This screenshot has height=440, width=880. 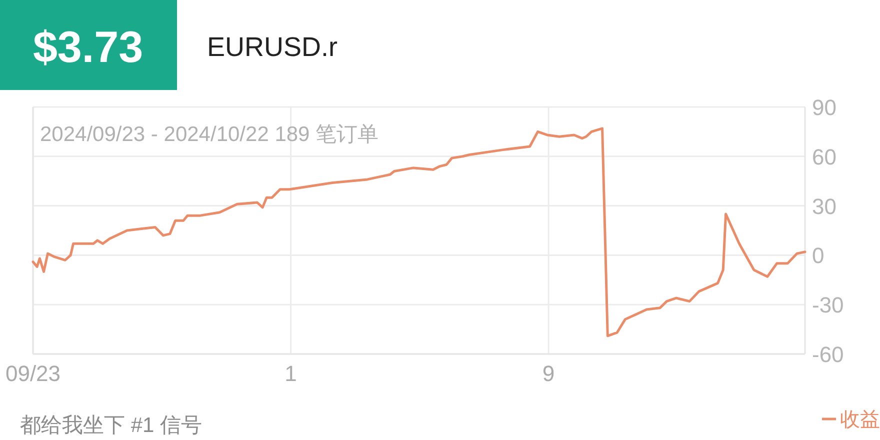 I want to click on y-tick-label: 0, so click(x=818, y=255).